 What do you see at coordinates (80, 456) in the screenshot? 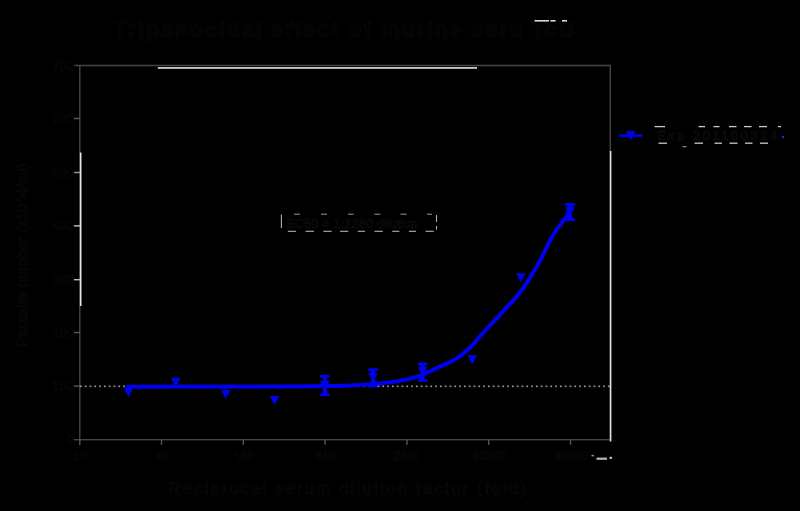
I see `svg-text: 10` at bounding box center [80, 456].